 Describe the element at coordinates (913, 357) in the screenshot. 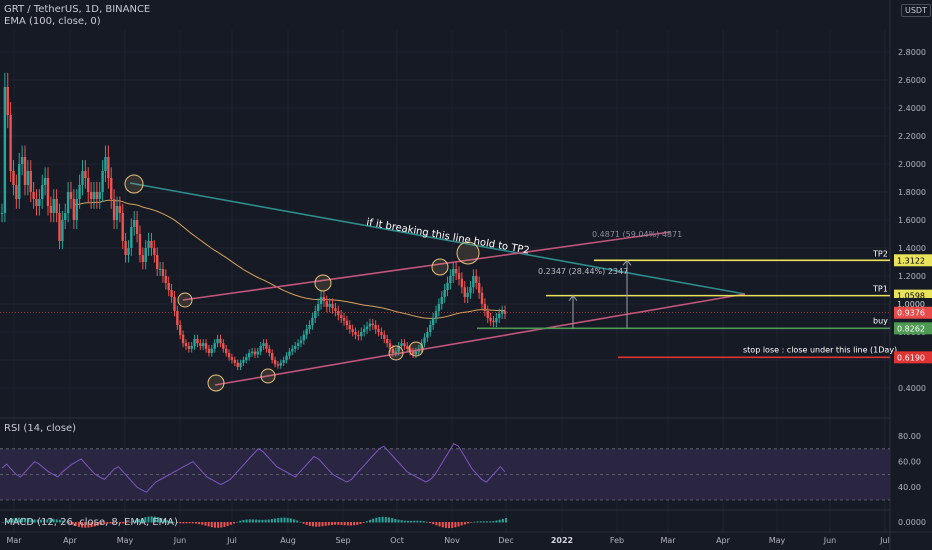

I see `stop-price-tag-bg` at that location.